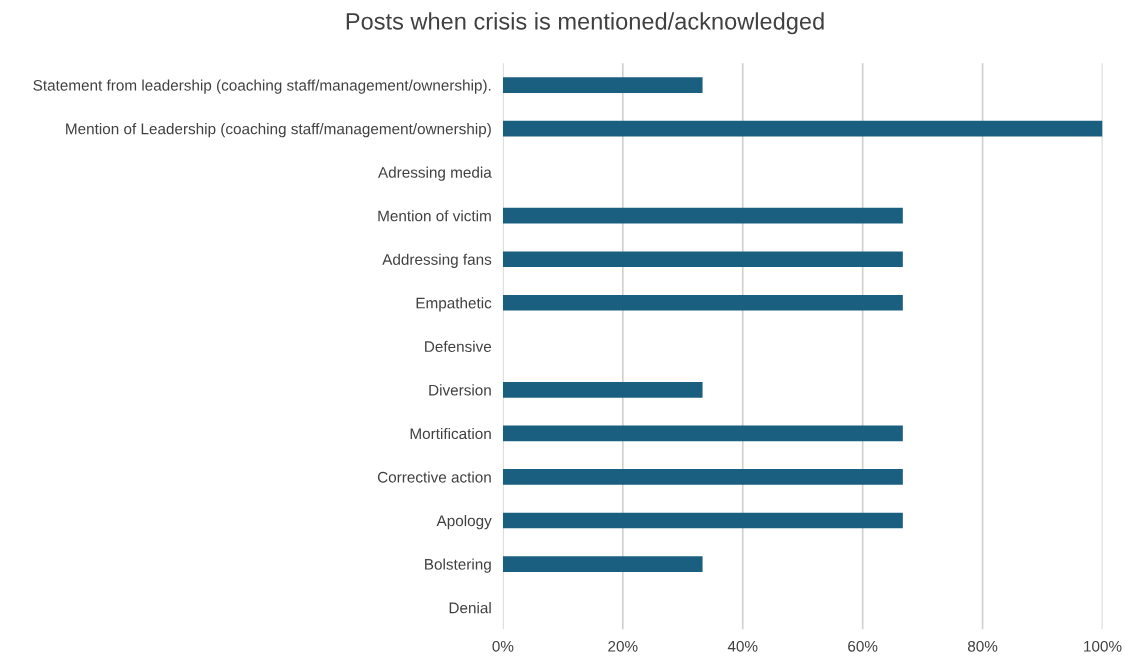  Describe the element at coordinates (503, 646) in the screenshot. I see `x-tick-label: 0%` at that location.